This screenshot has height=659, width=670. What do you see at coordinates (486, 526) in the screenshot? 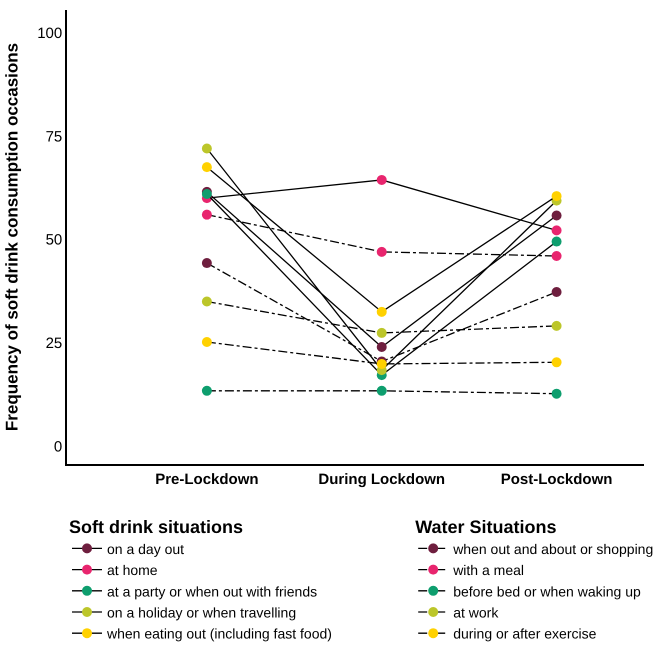
I see `text: Water Situations` at bounding box center [486, 526].